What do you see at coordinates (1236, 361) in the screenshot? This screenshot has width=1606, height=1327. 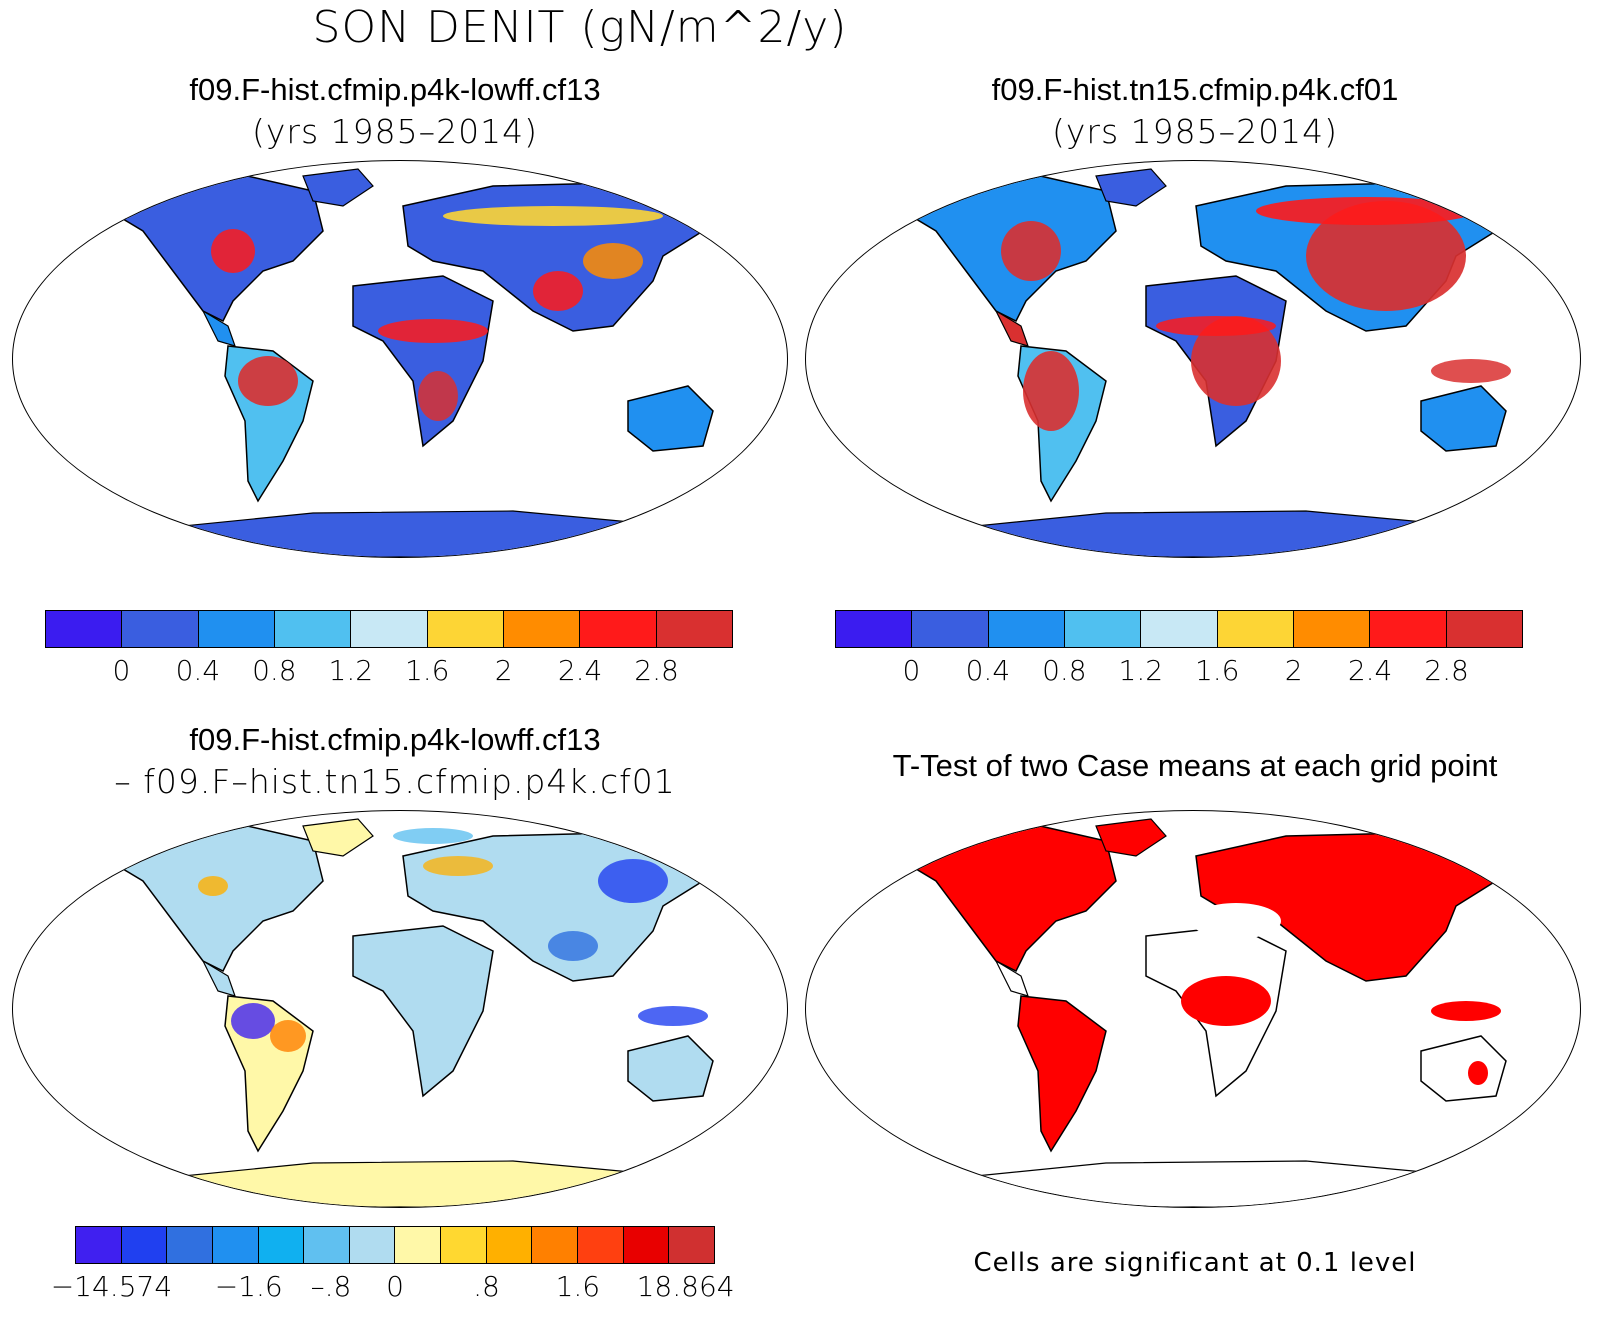 I see `region-africa-high` at bounding box center [1236, 361].